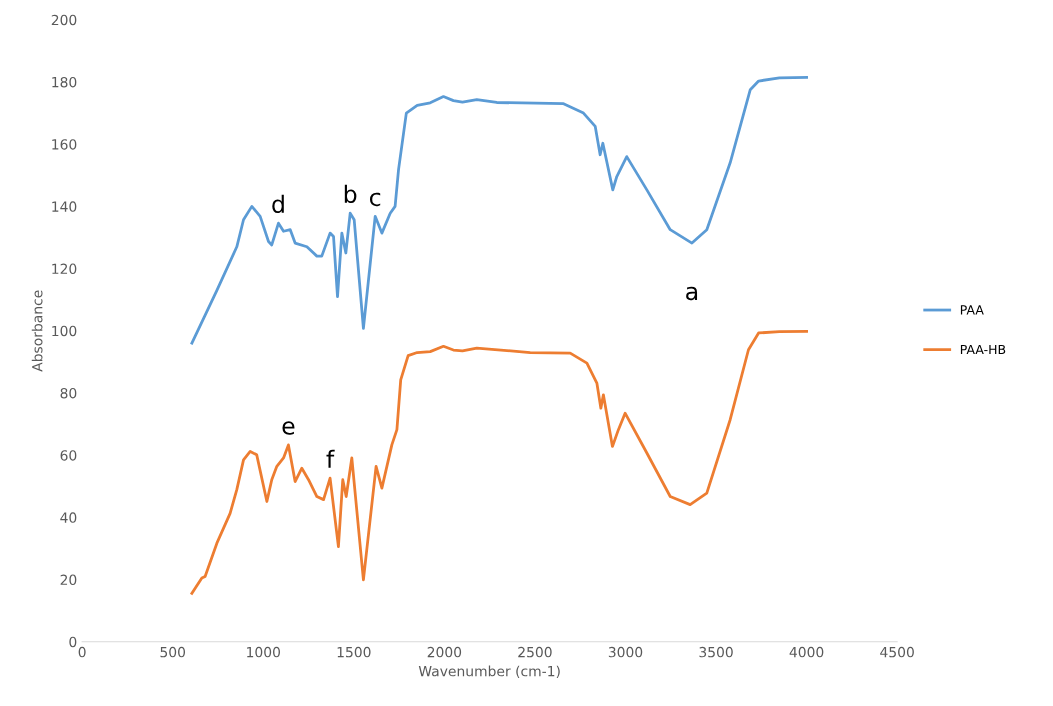  Describe the element at coordinates (64, 331) in the screenshot. I see `y-tick-label: 100` at that location.